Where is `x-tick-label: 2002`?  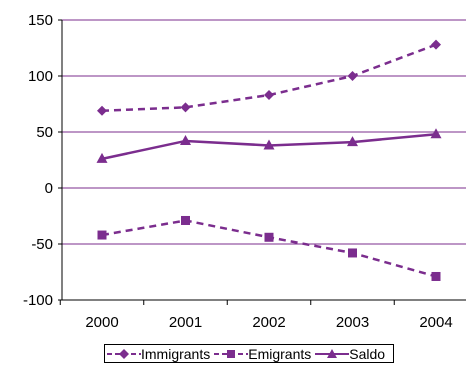 x-tick-label: 2002 is located at coordinates (268, 322).